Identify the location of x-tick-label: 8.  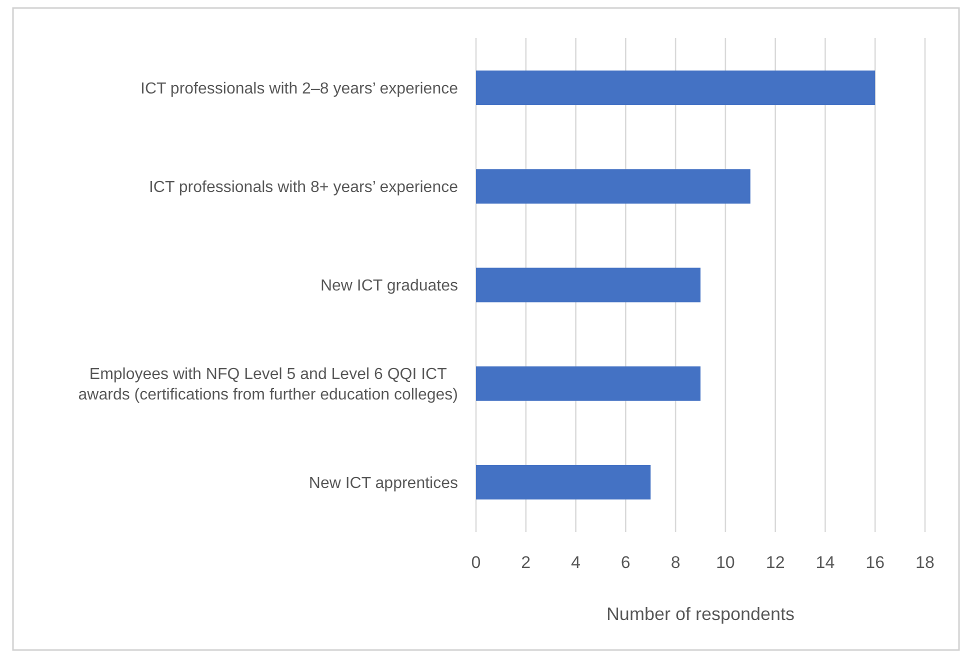
(675, 562).